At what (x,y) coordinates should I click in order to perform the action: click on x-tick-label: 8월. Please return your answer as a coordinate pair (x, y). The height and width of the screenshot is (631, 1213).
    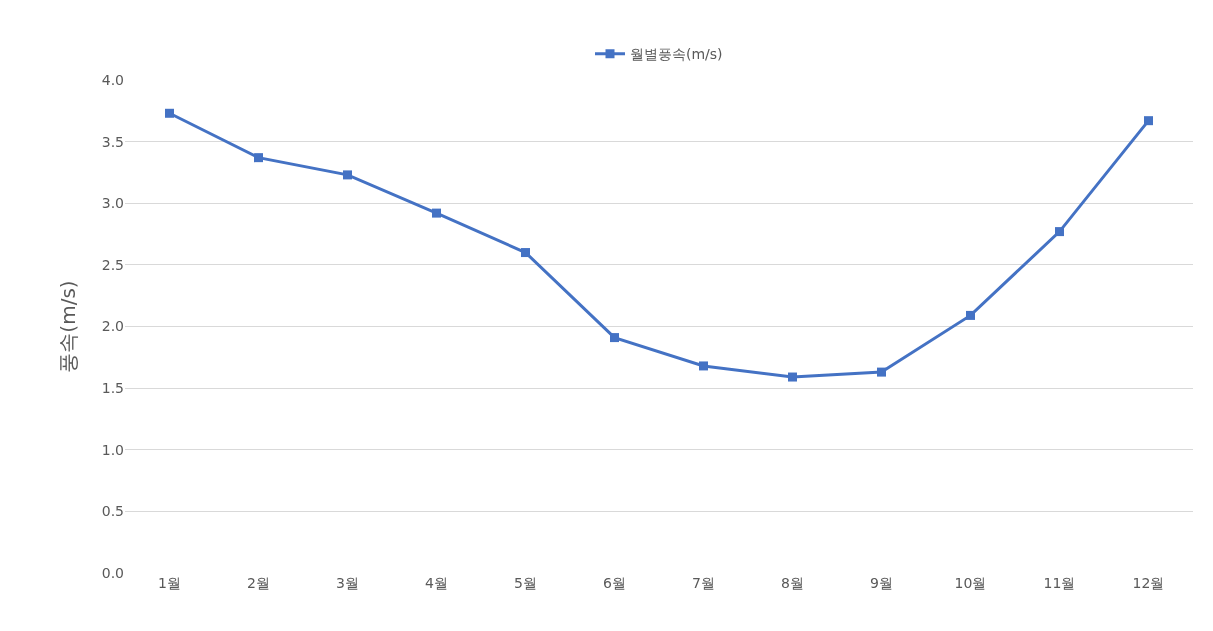
    Looking at the image, I should click on (792, 583).